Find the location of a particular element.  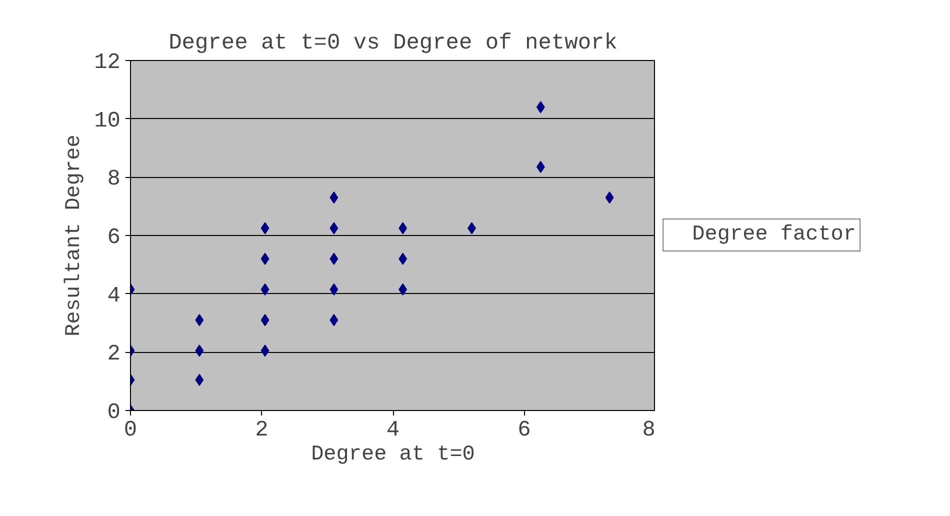

y-tick-label: 8 is located at coordinates (113, 179).